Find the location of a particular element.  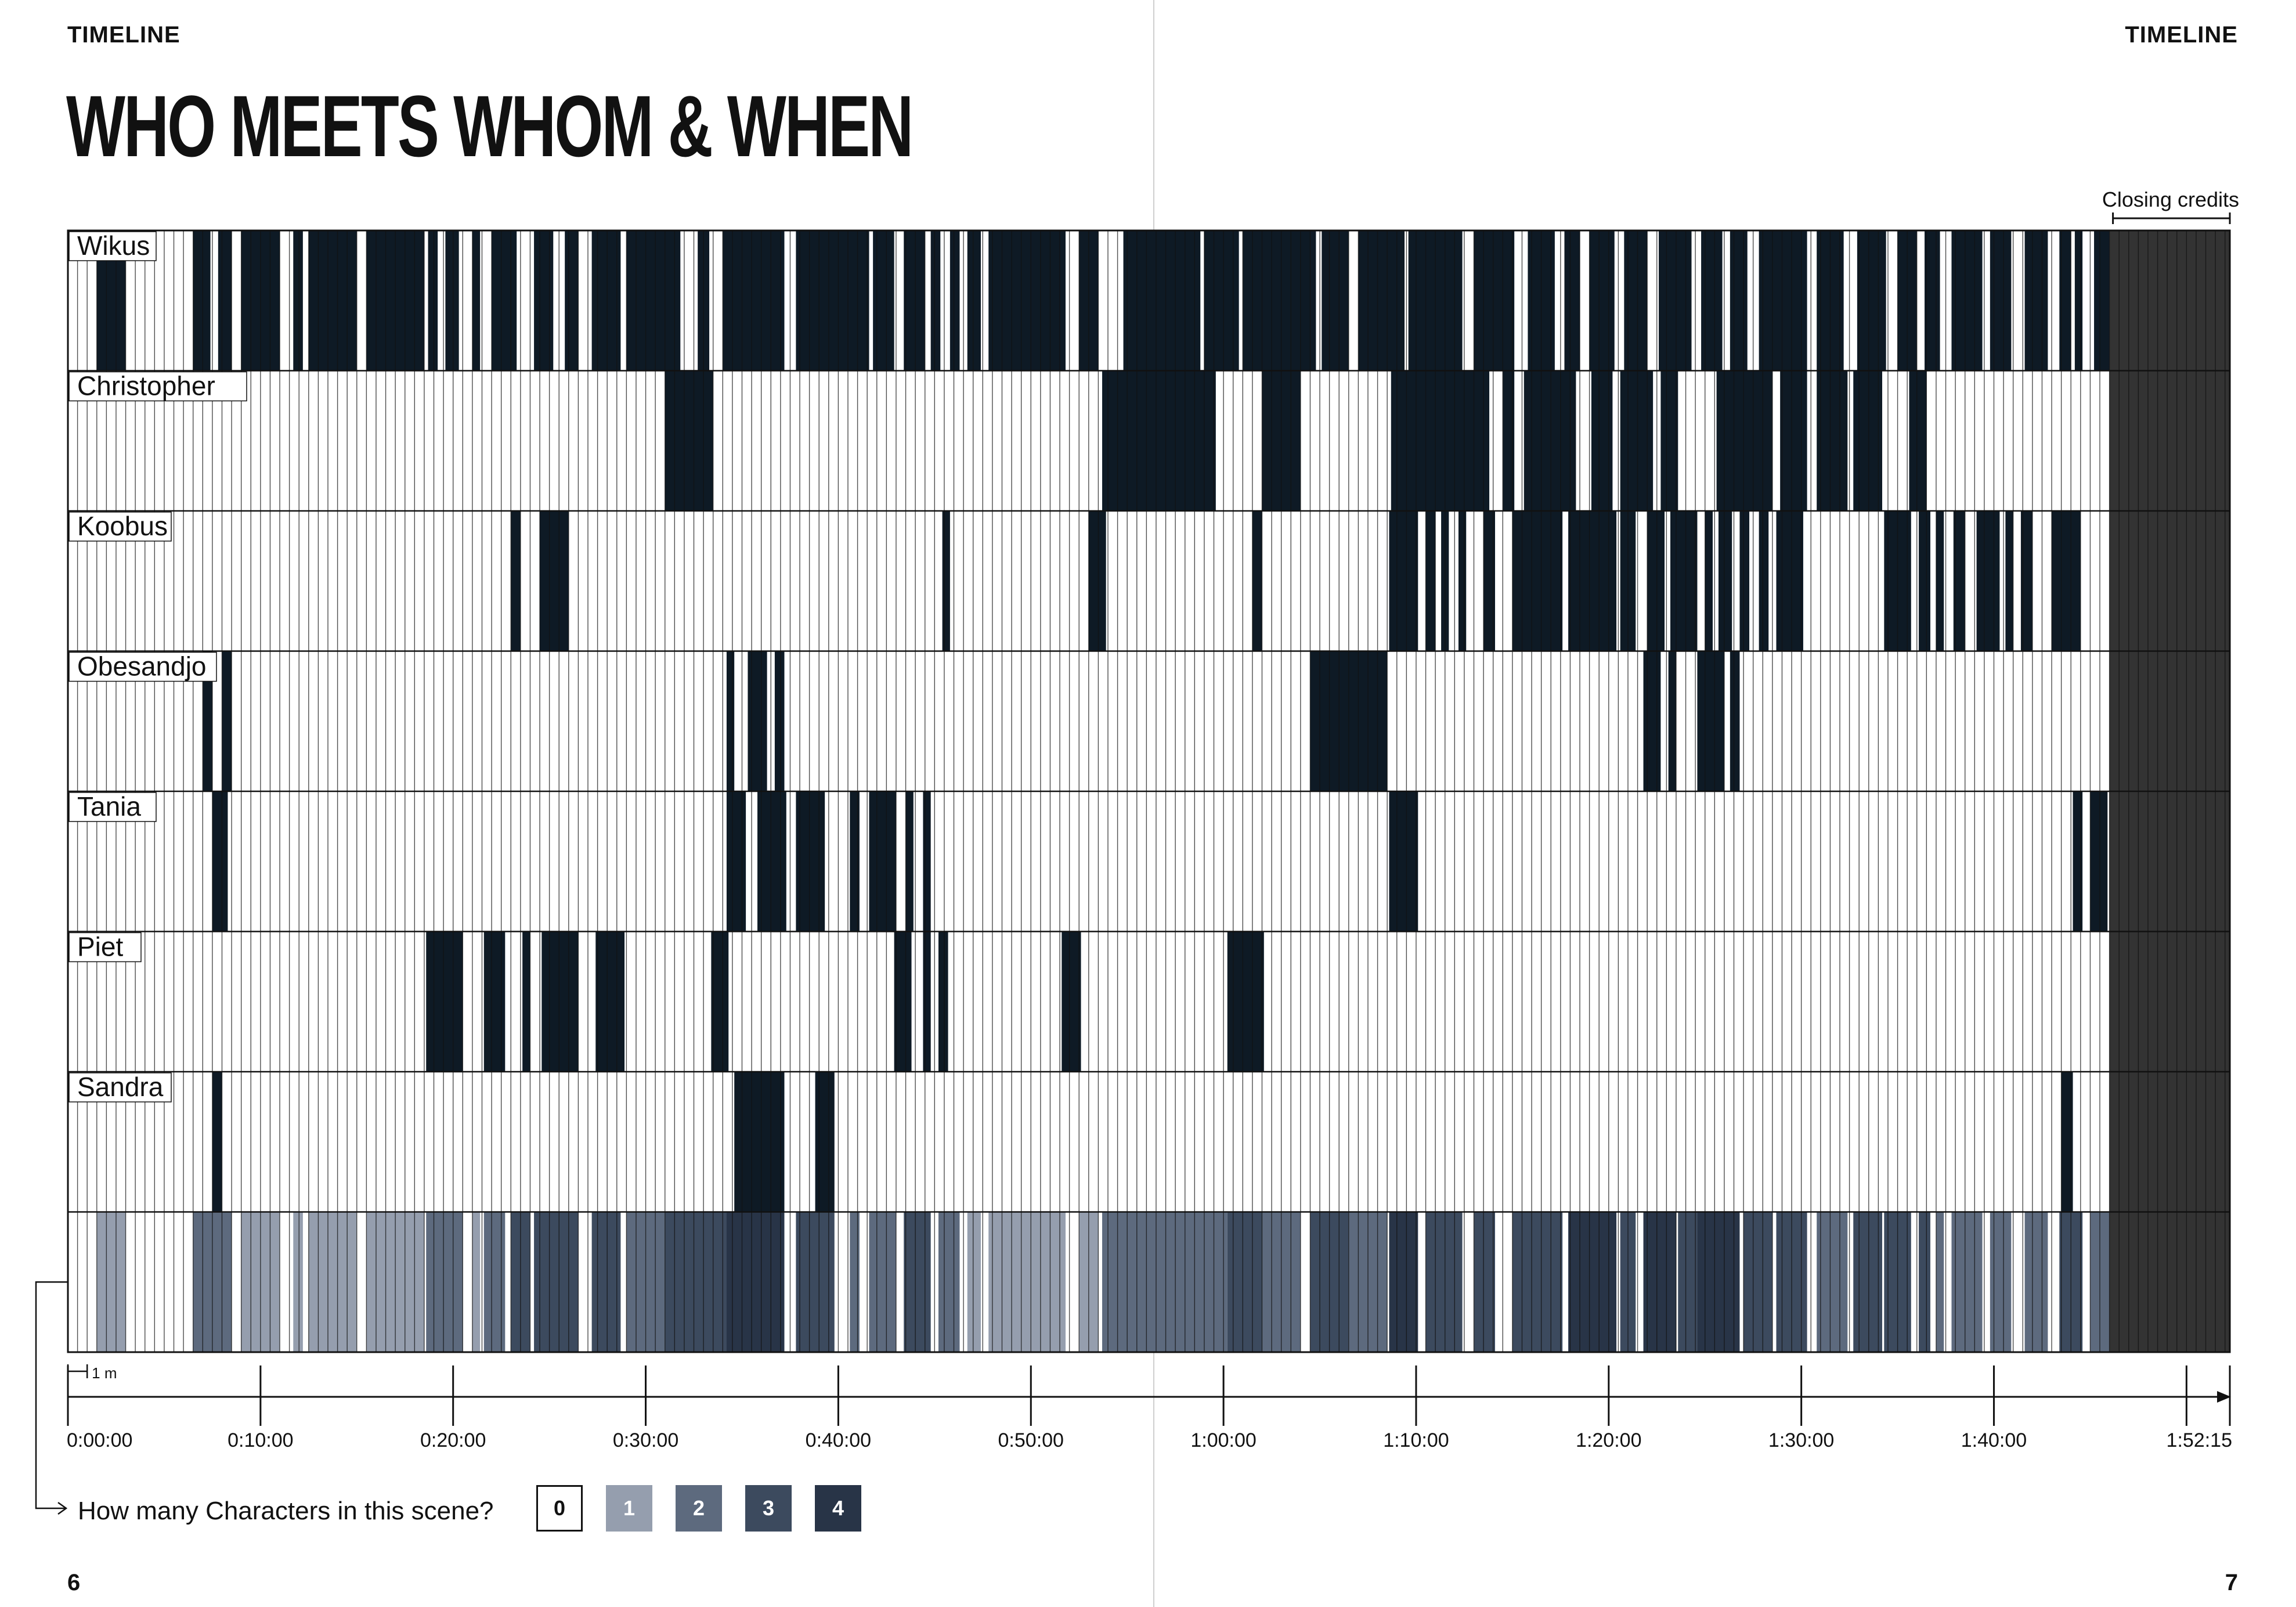

x-tick-label: 1:00:00 is located at coordinates (1223, 1440).